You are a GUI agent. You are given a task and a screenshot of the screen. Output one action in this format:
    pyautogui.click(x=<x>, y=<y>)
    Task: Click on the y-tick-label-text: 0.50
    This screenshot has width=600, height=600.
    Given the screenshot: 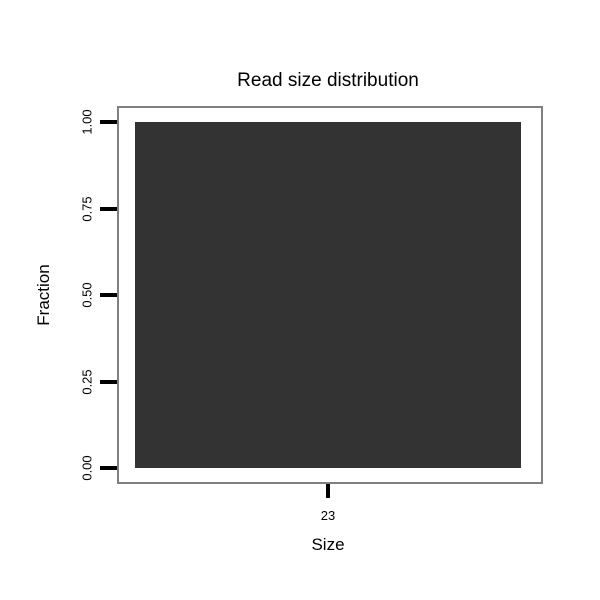 What is the action you would take?
    pyautogui.click(x=87, y=295)
    